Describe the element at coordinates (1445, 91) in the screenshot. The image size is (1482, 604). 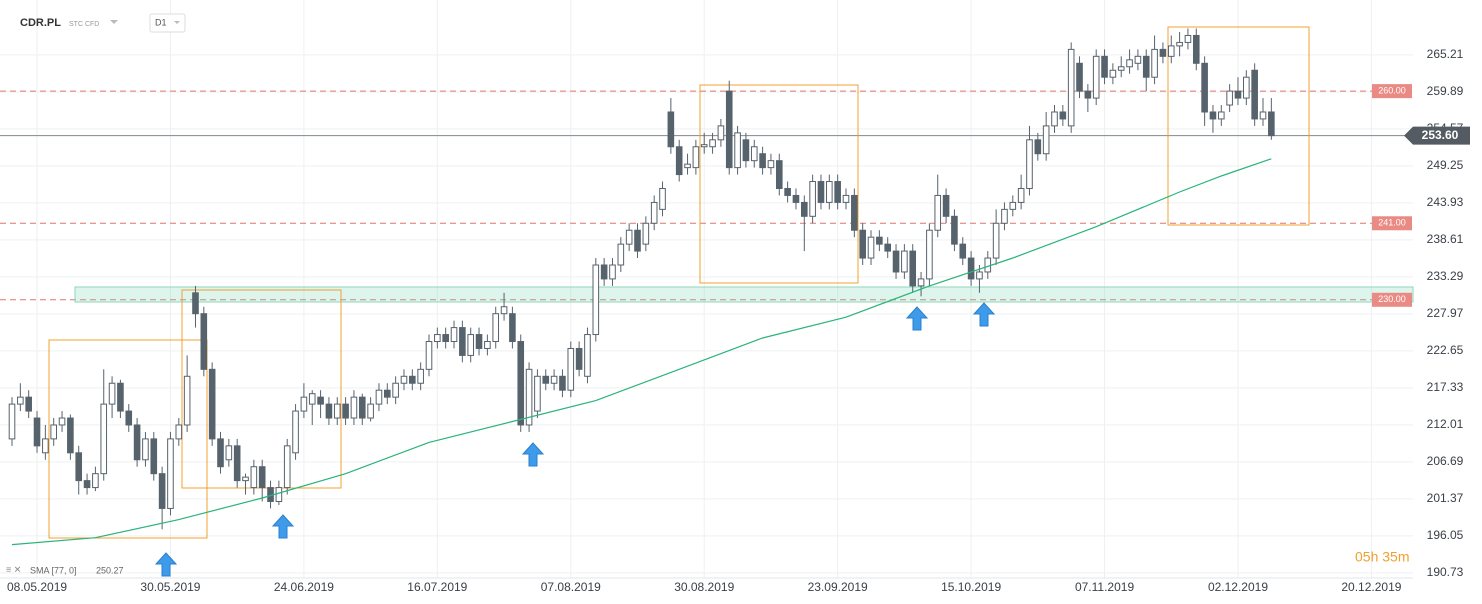
I see `y-tick-label: 259.89` at that location.